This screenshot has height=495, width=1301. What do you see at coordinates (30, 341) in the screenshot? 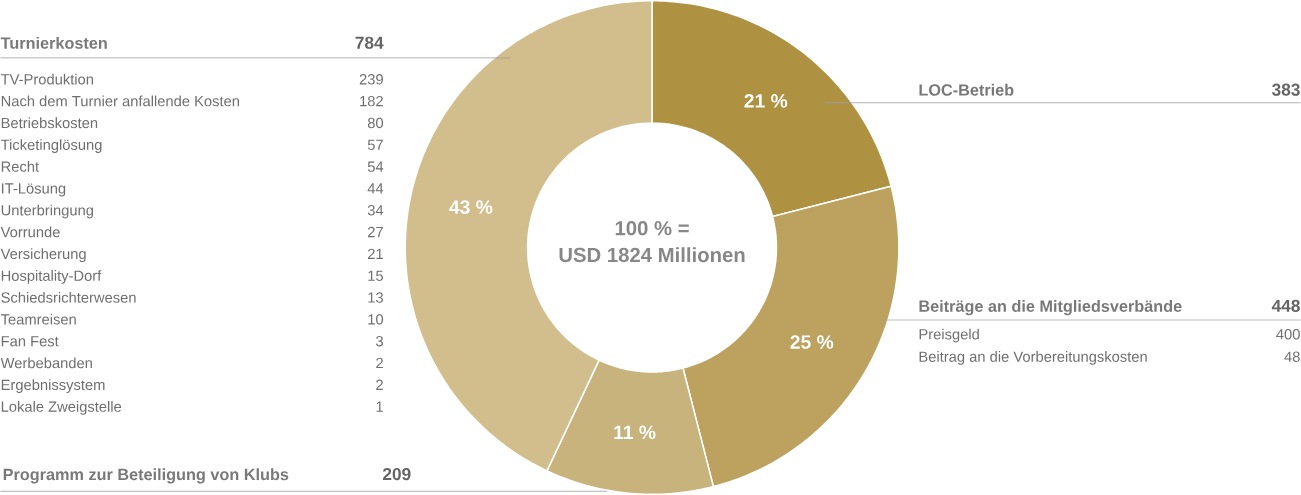
I see `text: Fan Fest` at bounding box center [30, 341].